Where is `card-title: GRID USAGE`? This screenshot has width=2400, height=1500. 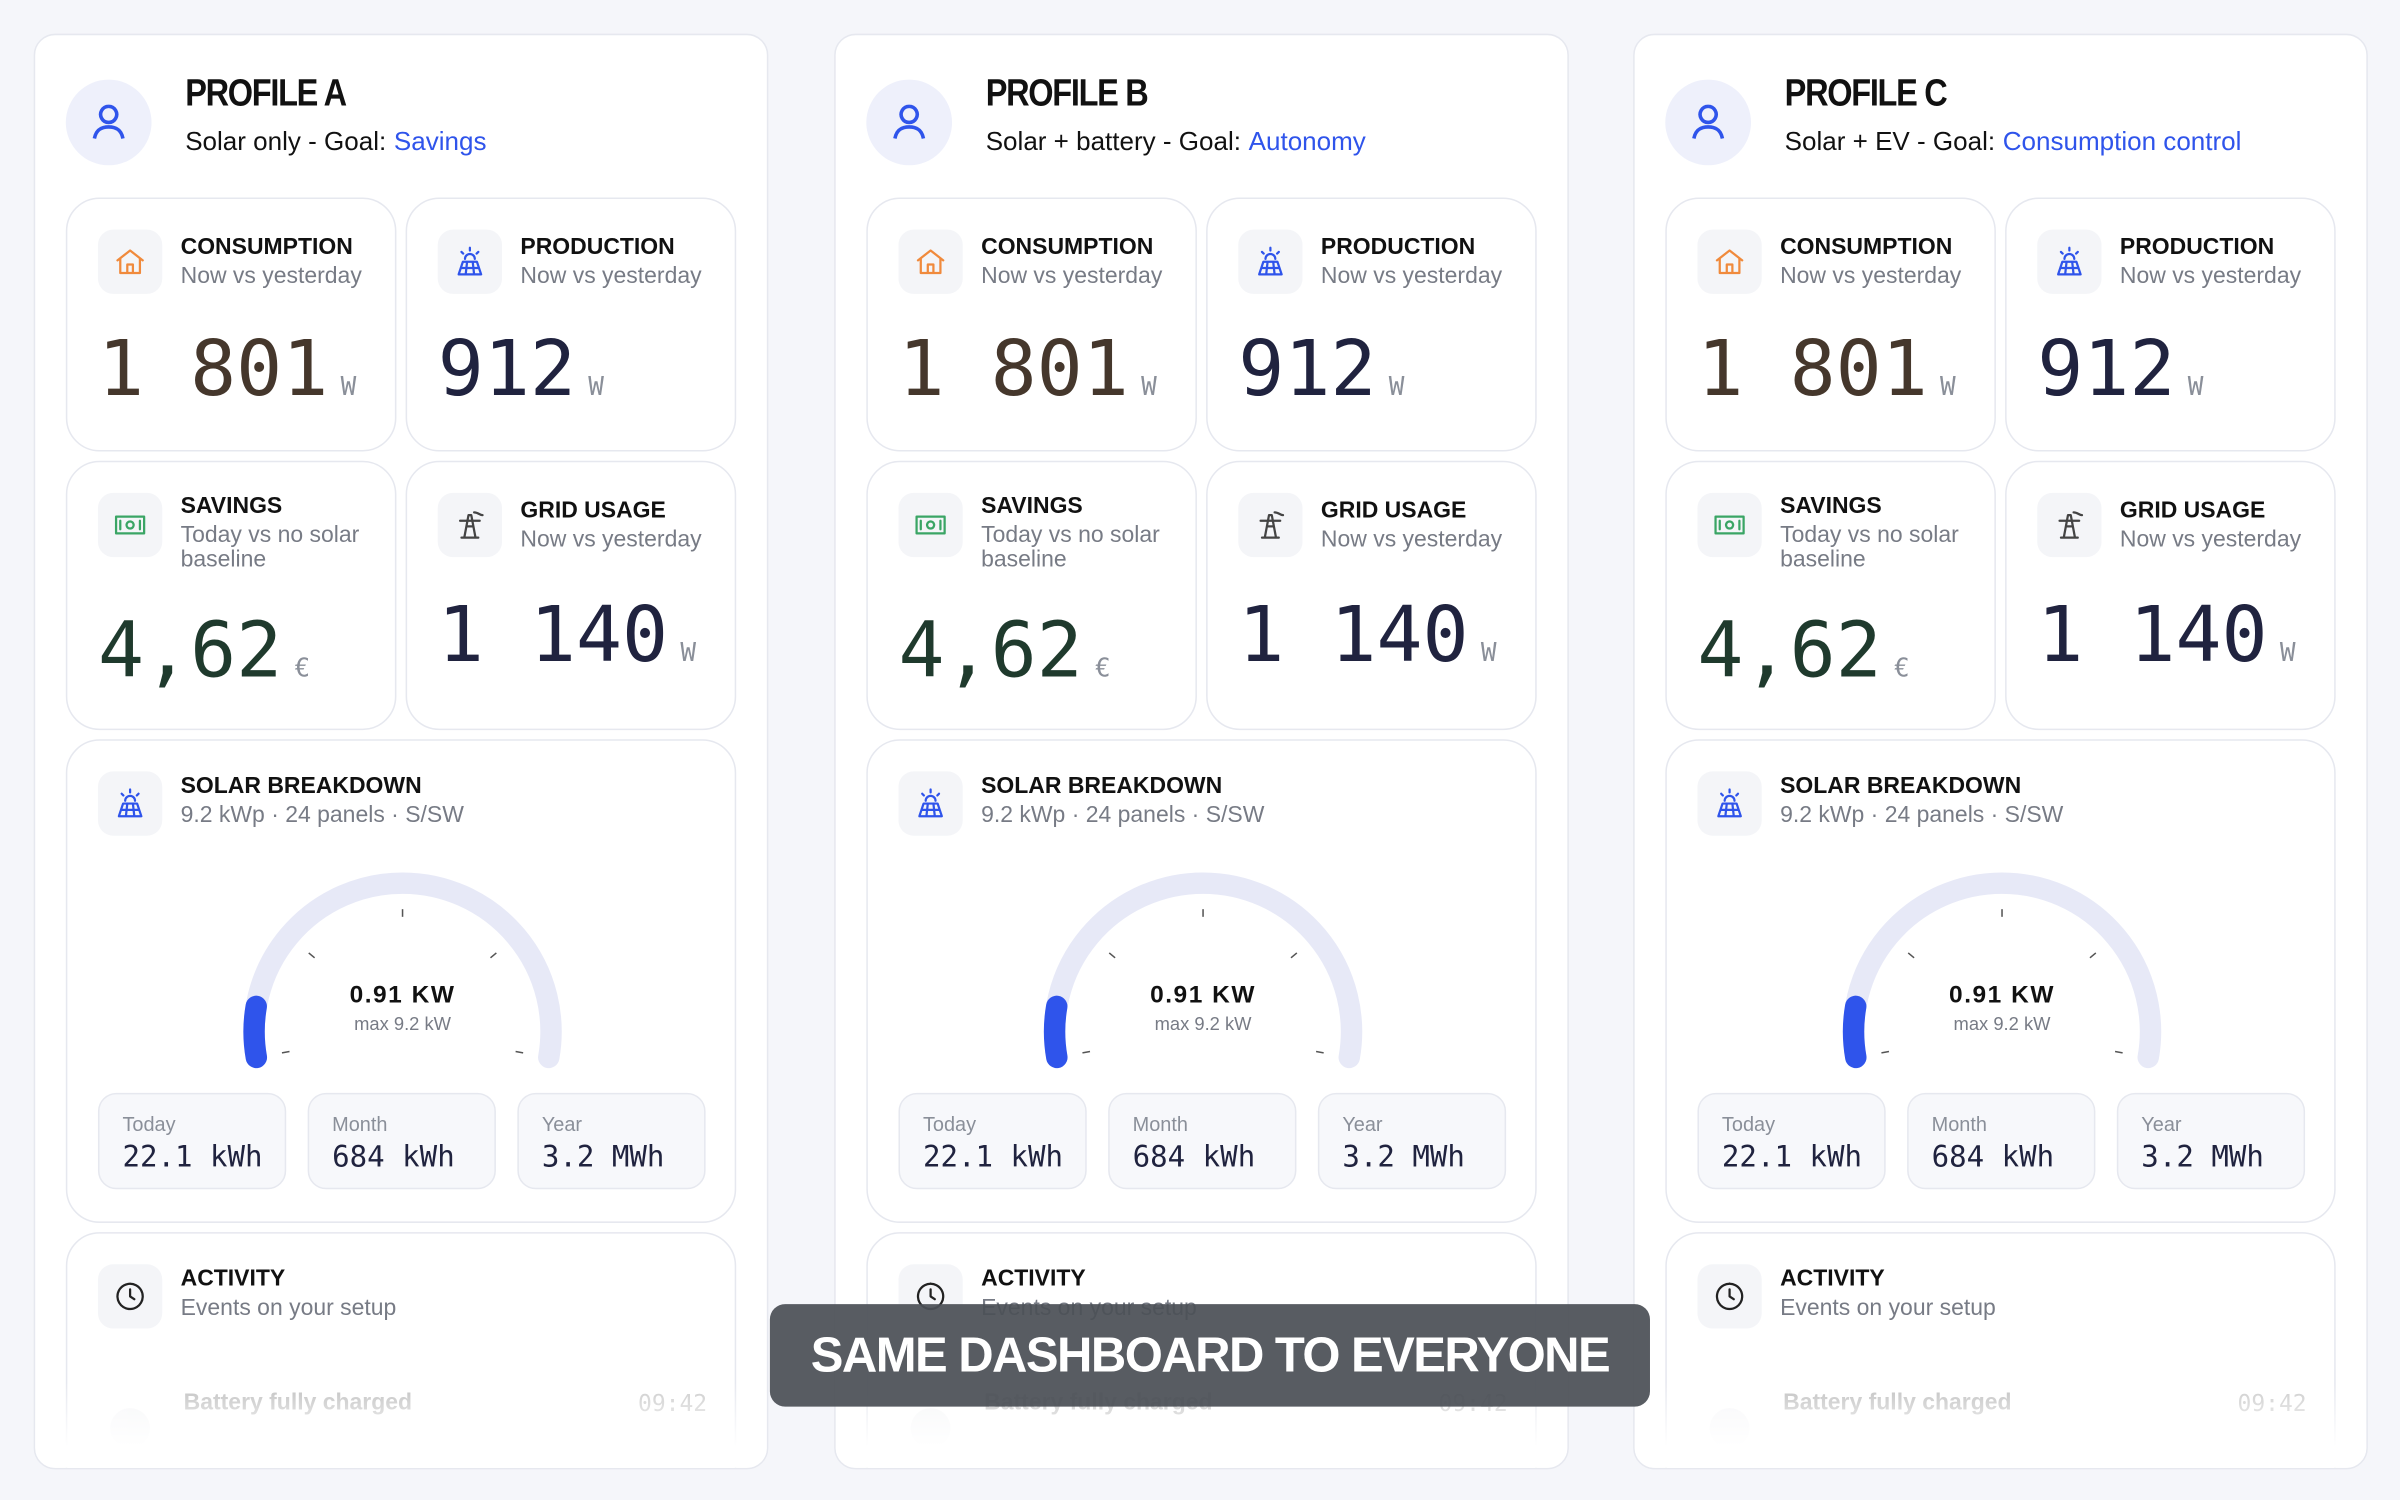 card-title: GRID USAGE is located at coordinates (593, 510).